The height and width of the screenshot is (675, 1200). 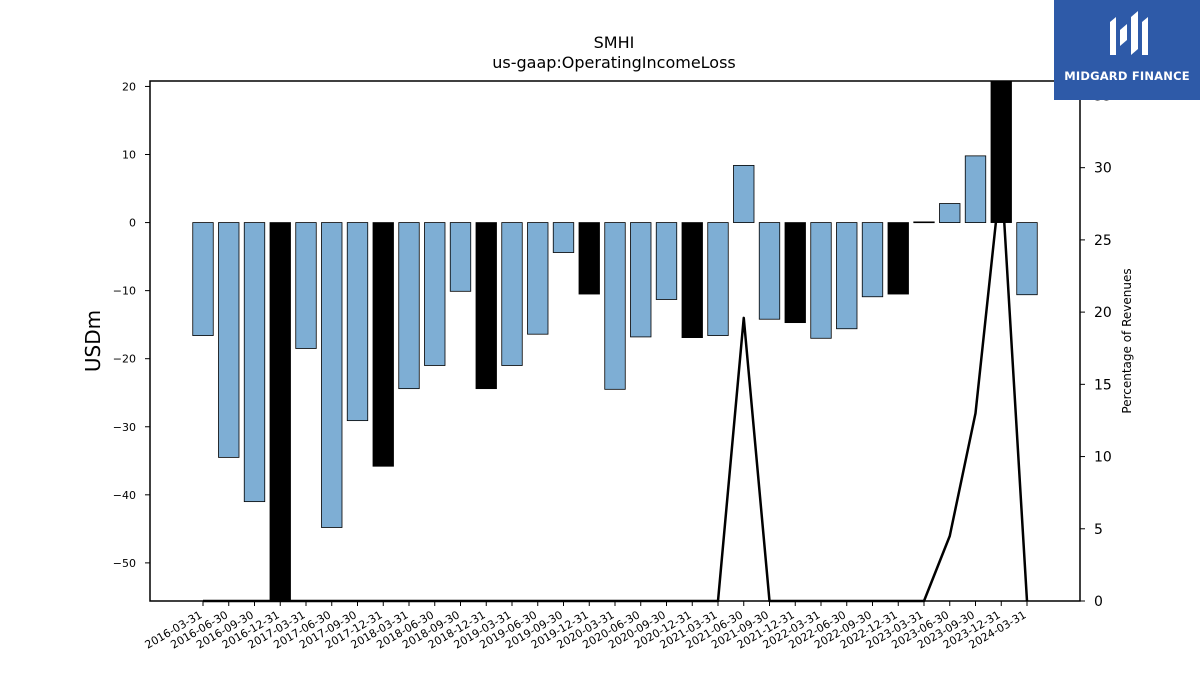 I want to click on midgard-finance-logo: MIDGARD FINANCE, so click(x=1127, y=50).